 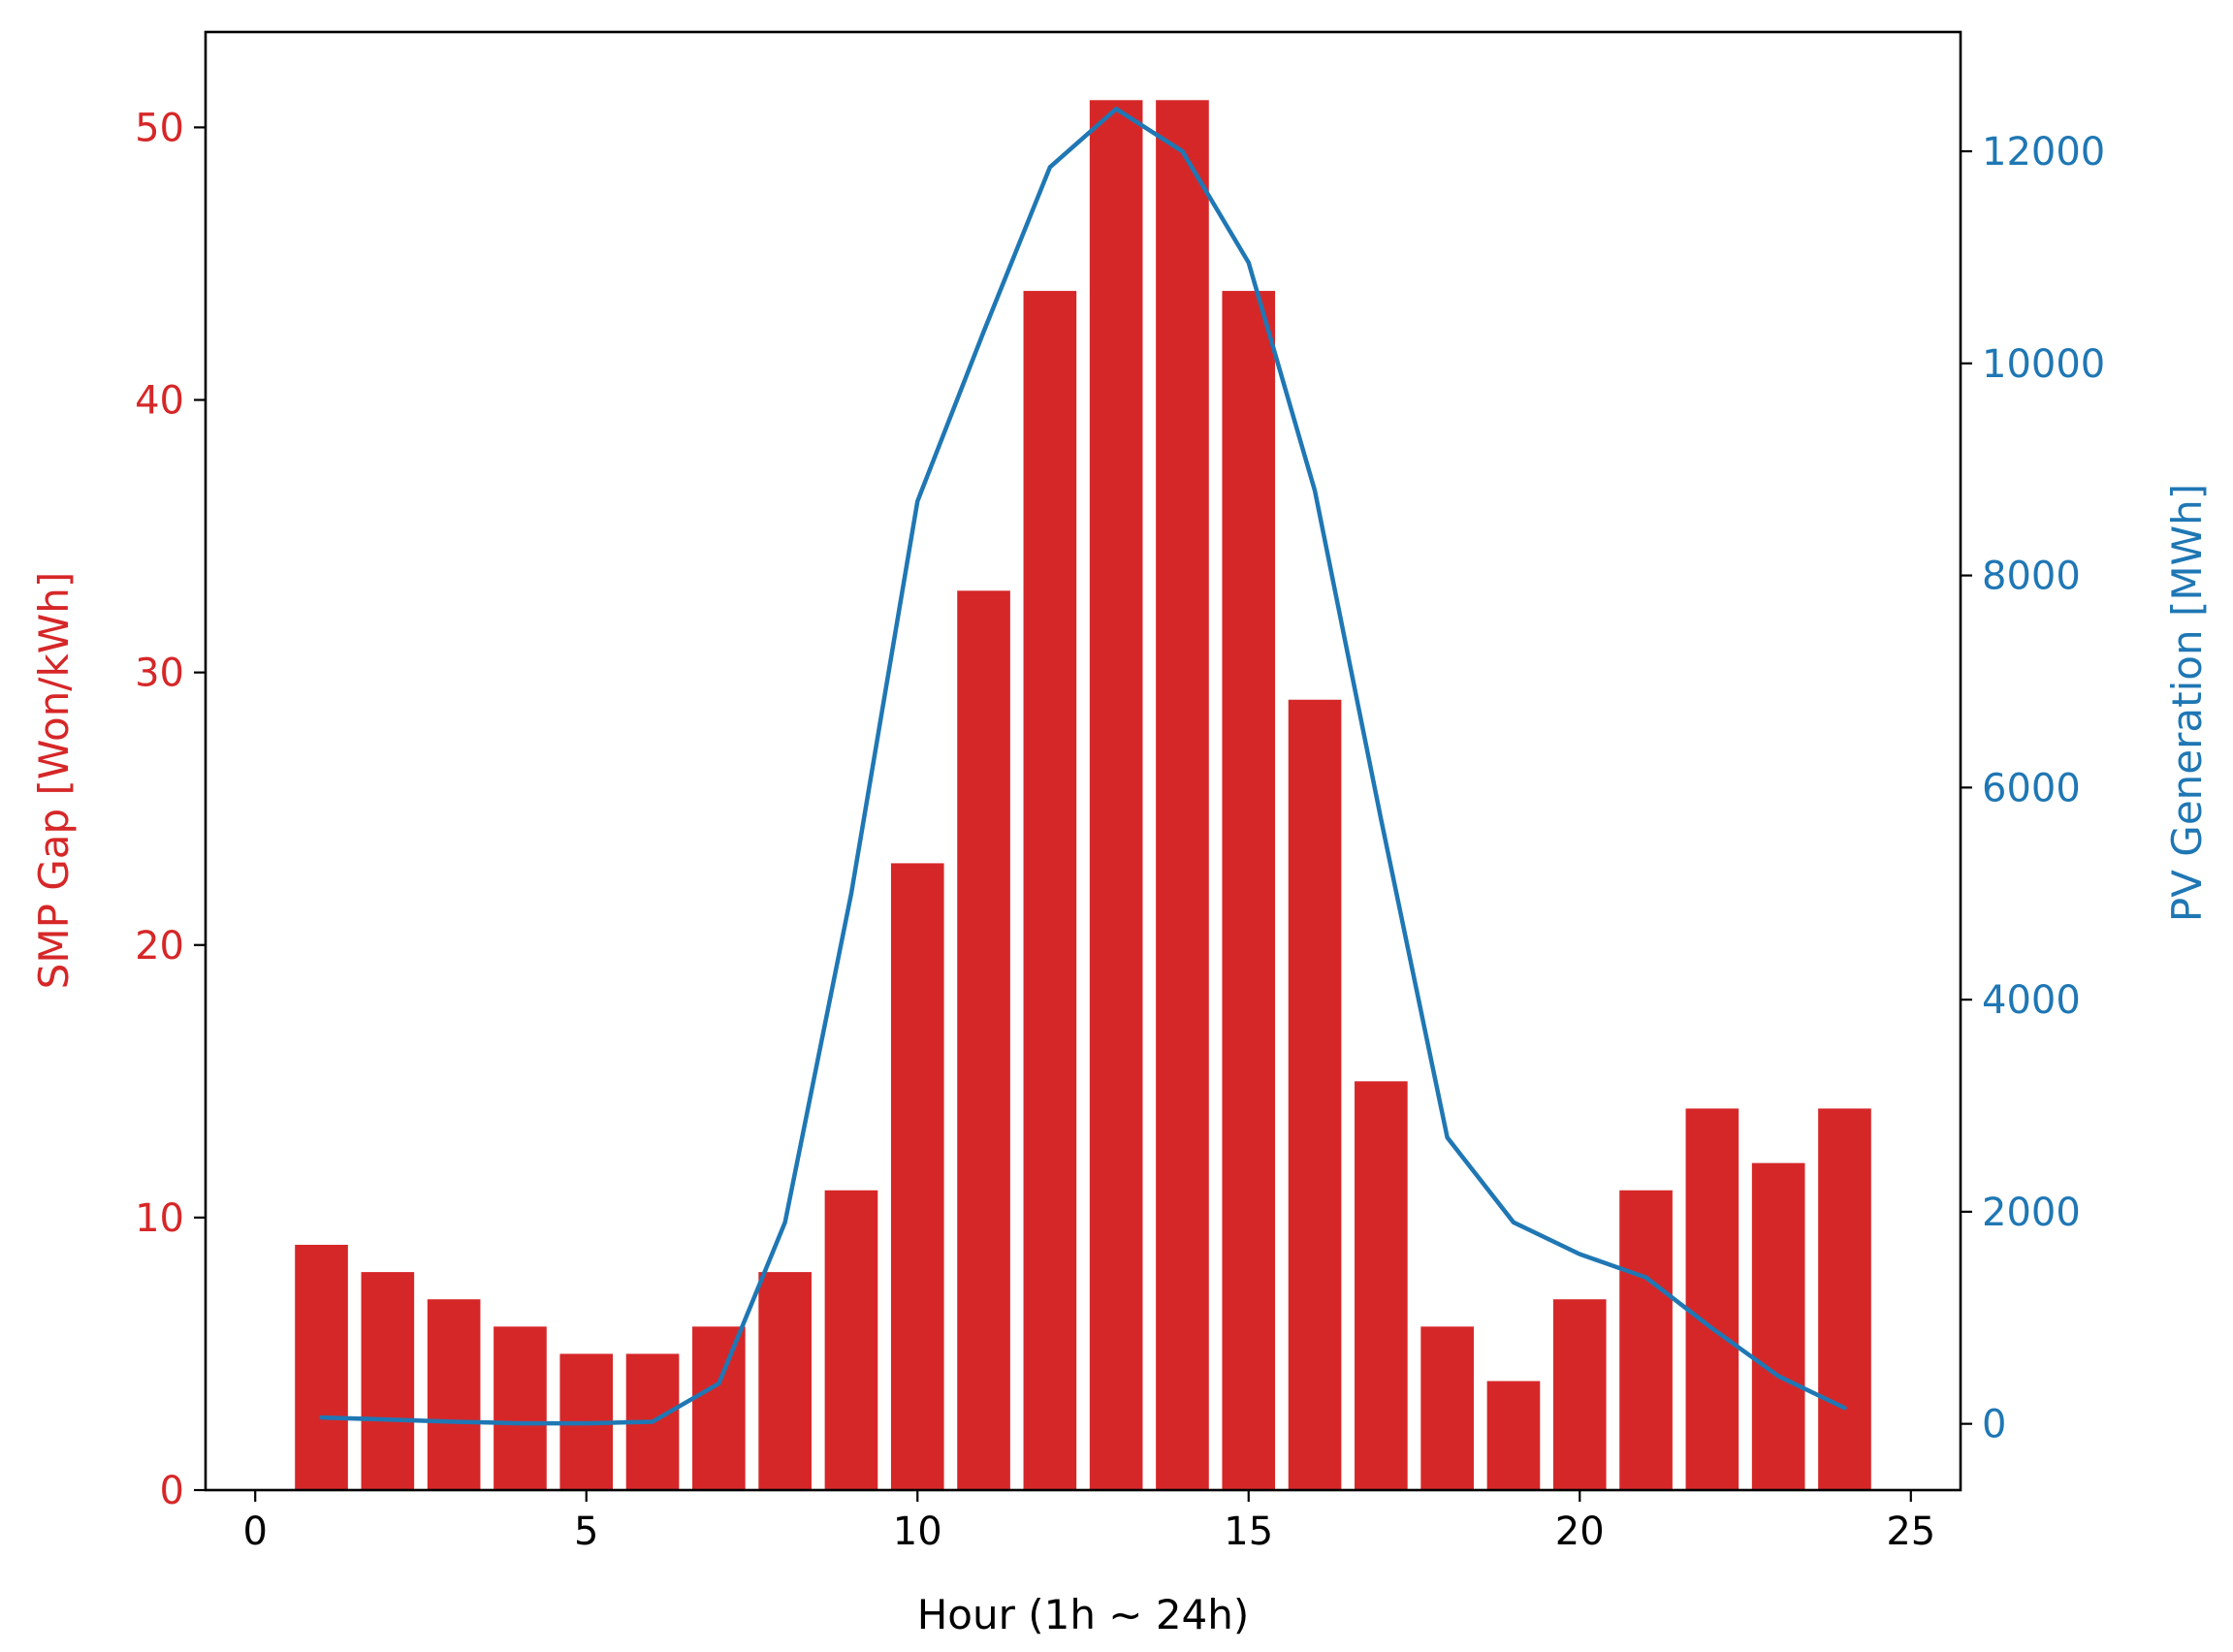 What do you see at coordinates (2043, 365) in the screenshot?
I see `right-tick-label: 10000` at bounding box center [2043, 365].